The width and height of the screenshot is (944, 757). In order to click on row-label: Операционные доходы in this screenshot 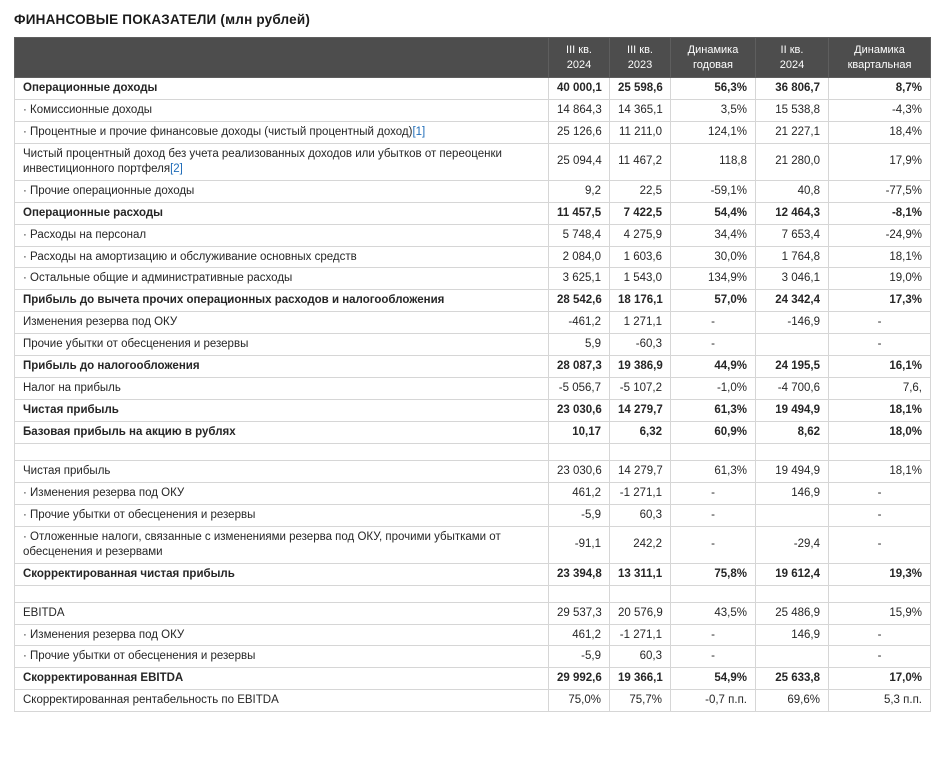, I will do `click(281, 88)`.